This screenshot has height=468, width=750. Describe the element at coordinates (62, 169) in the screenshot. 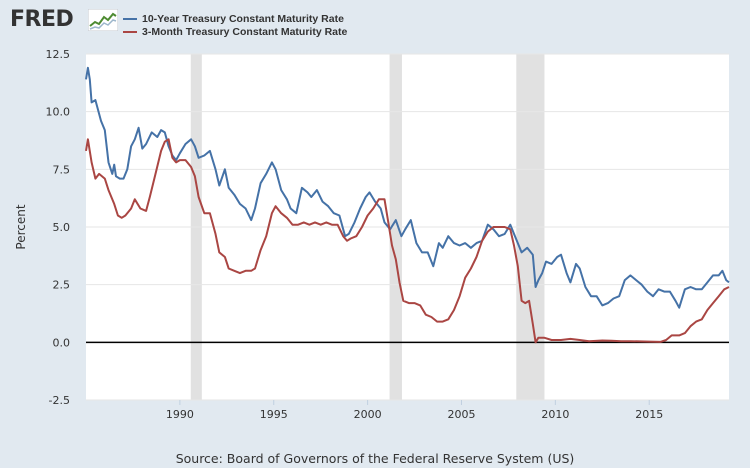

I see `y-tick-label: 7.5` at that location.